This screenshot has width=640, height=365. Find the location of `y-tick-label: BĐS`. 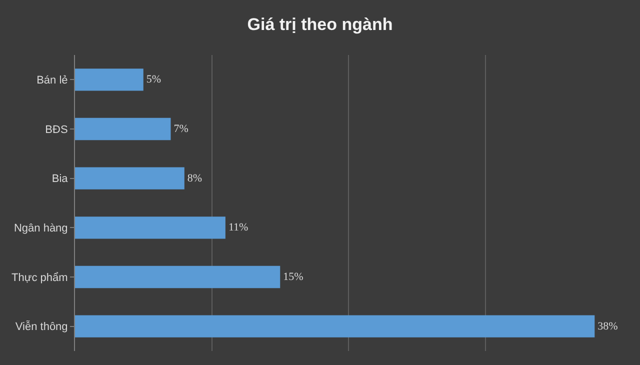

y-tick-label: BĐS is located at coordinates (56, 130).